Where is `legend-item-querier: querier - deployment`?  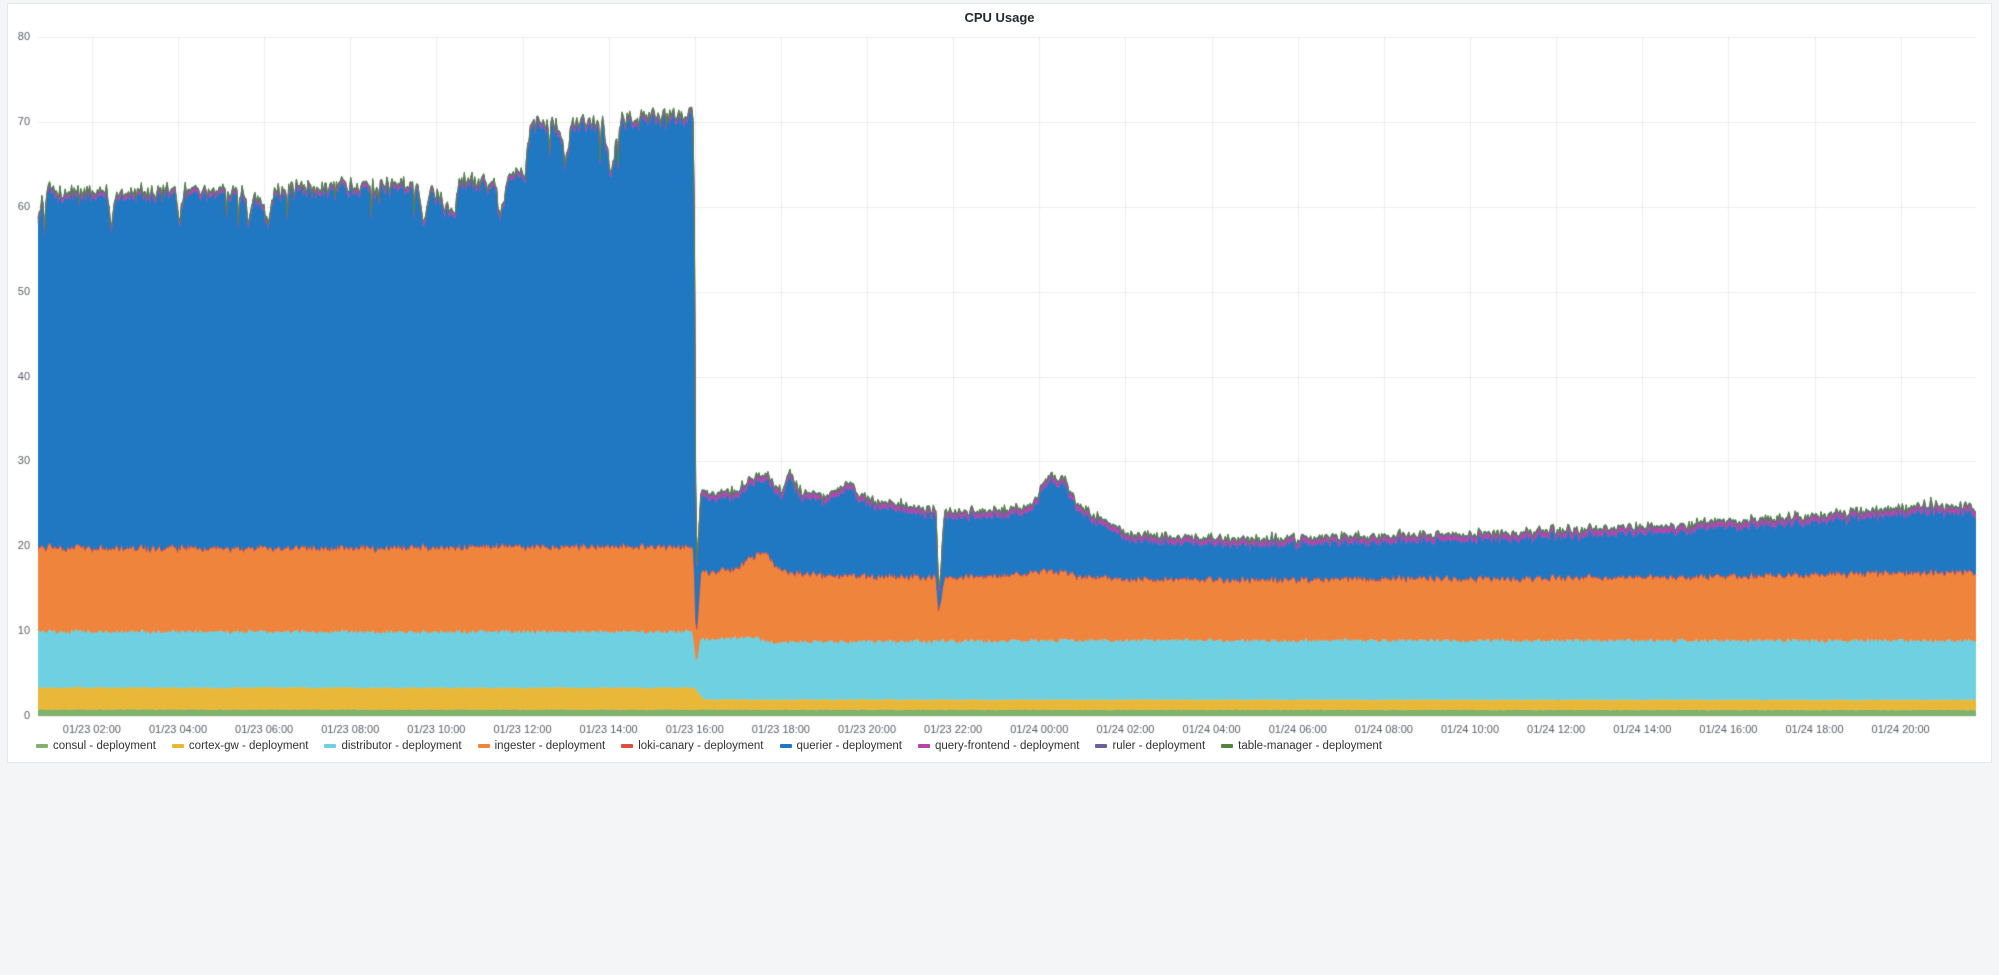 legend-item-querier: querier - deployment is located at coordinates (840, 746).